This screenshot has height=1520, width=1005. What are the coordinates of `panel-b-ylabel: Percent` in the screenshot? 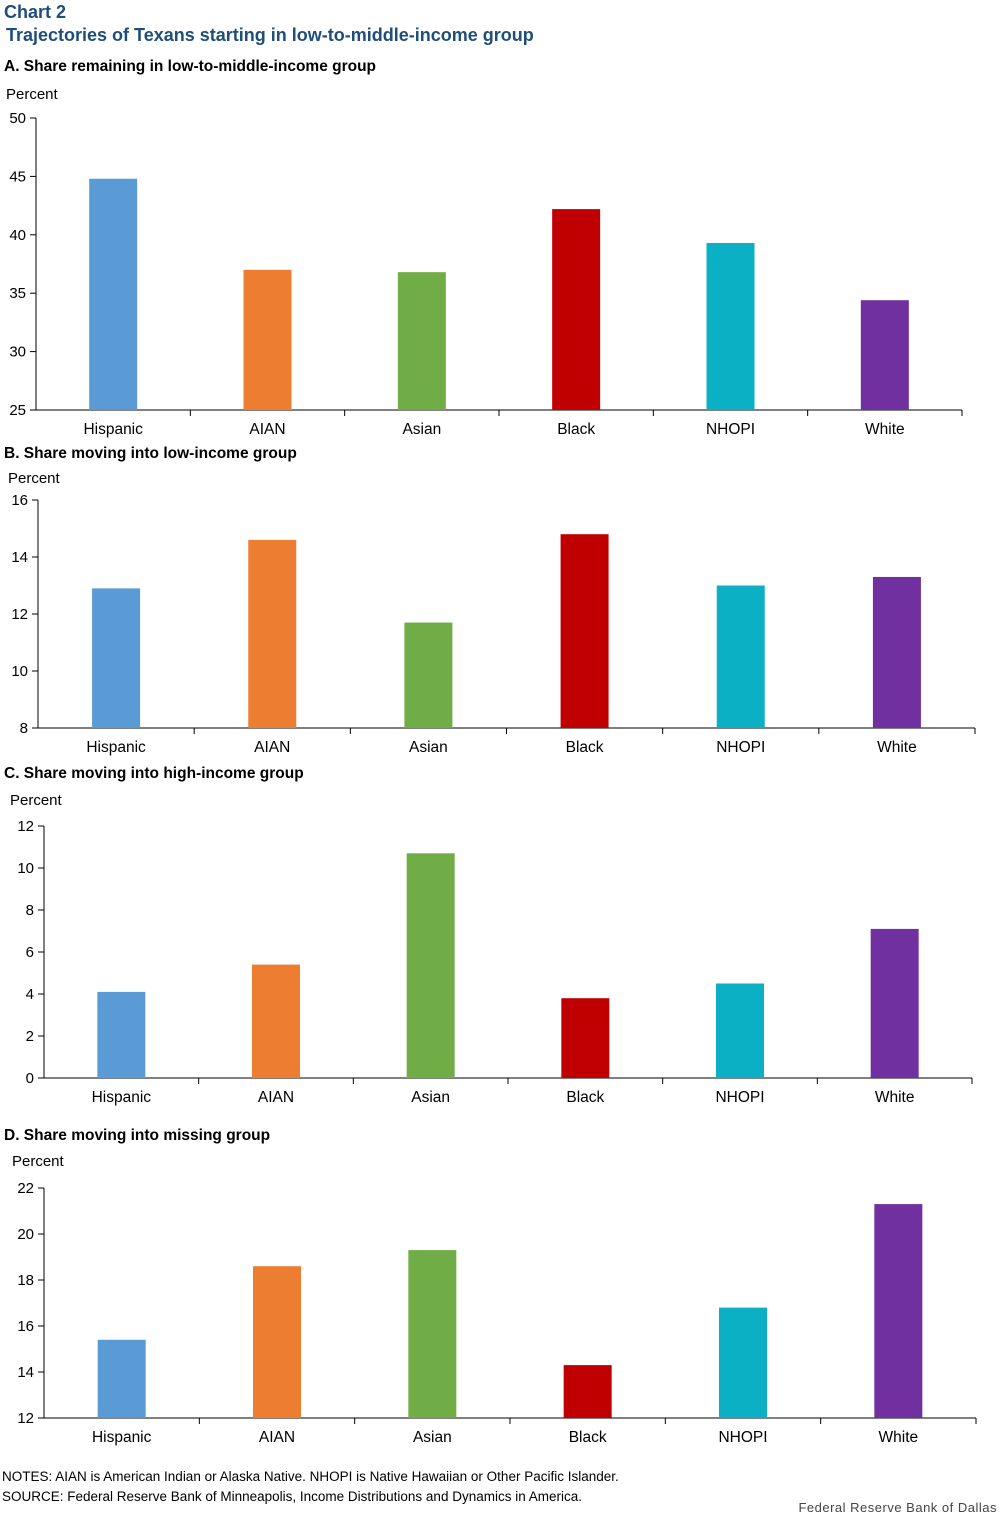 It's located at (34, 478).